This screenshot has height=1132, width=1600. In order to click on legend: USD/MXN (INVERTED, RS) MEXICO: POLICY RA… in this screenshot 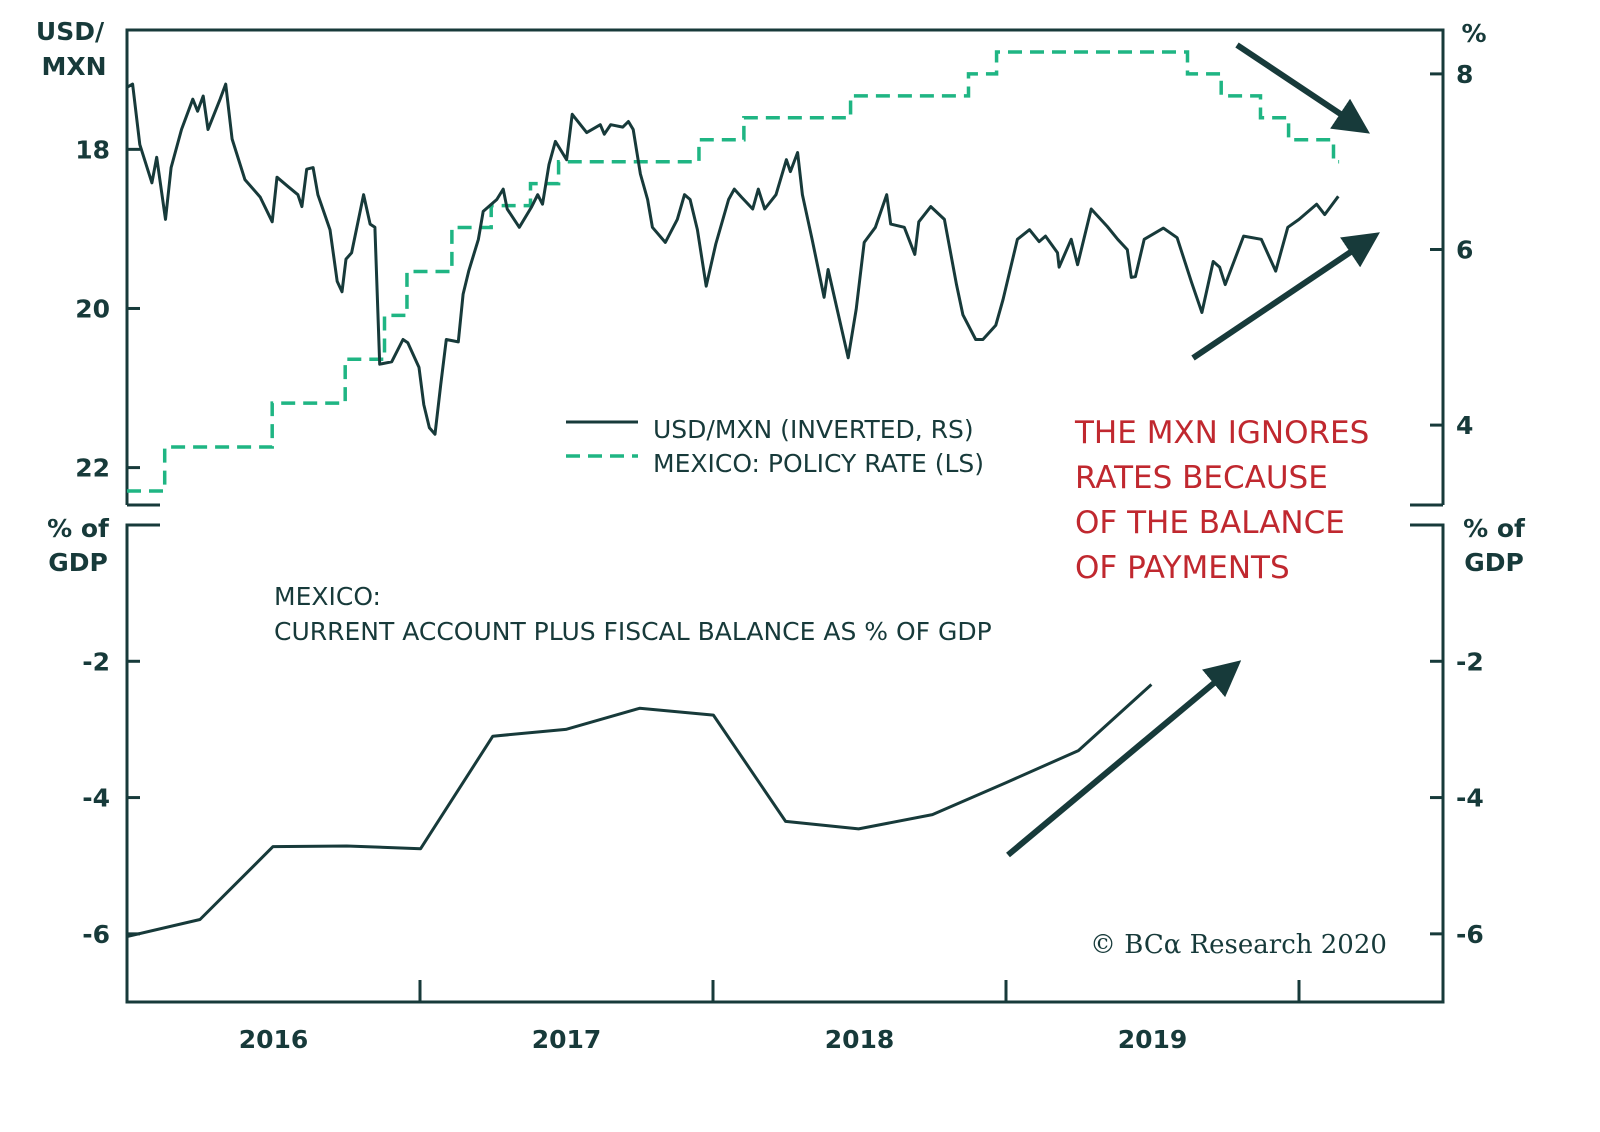, I will do `click(775, 446)`.